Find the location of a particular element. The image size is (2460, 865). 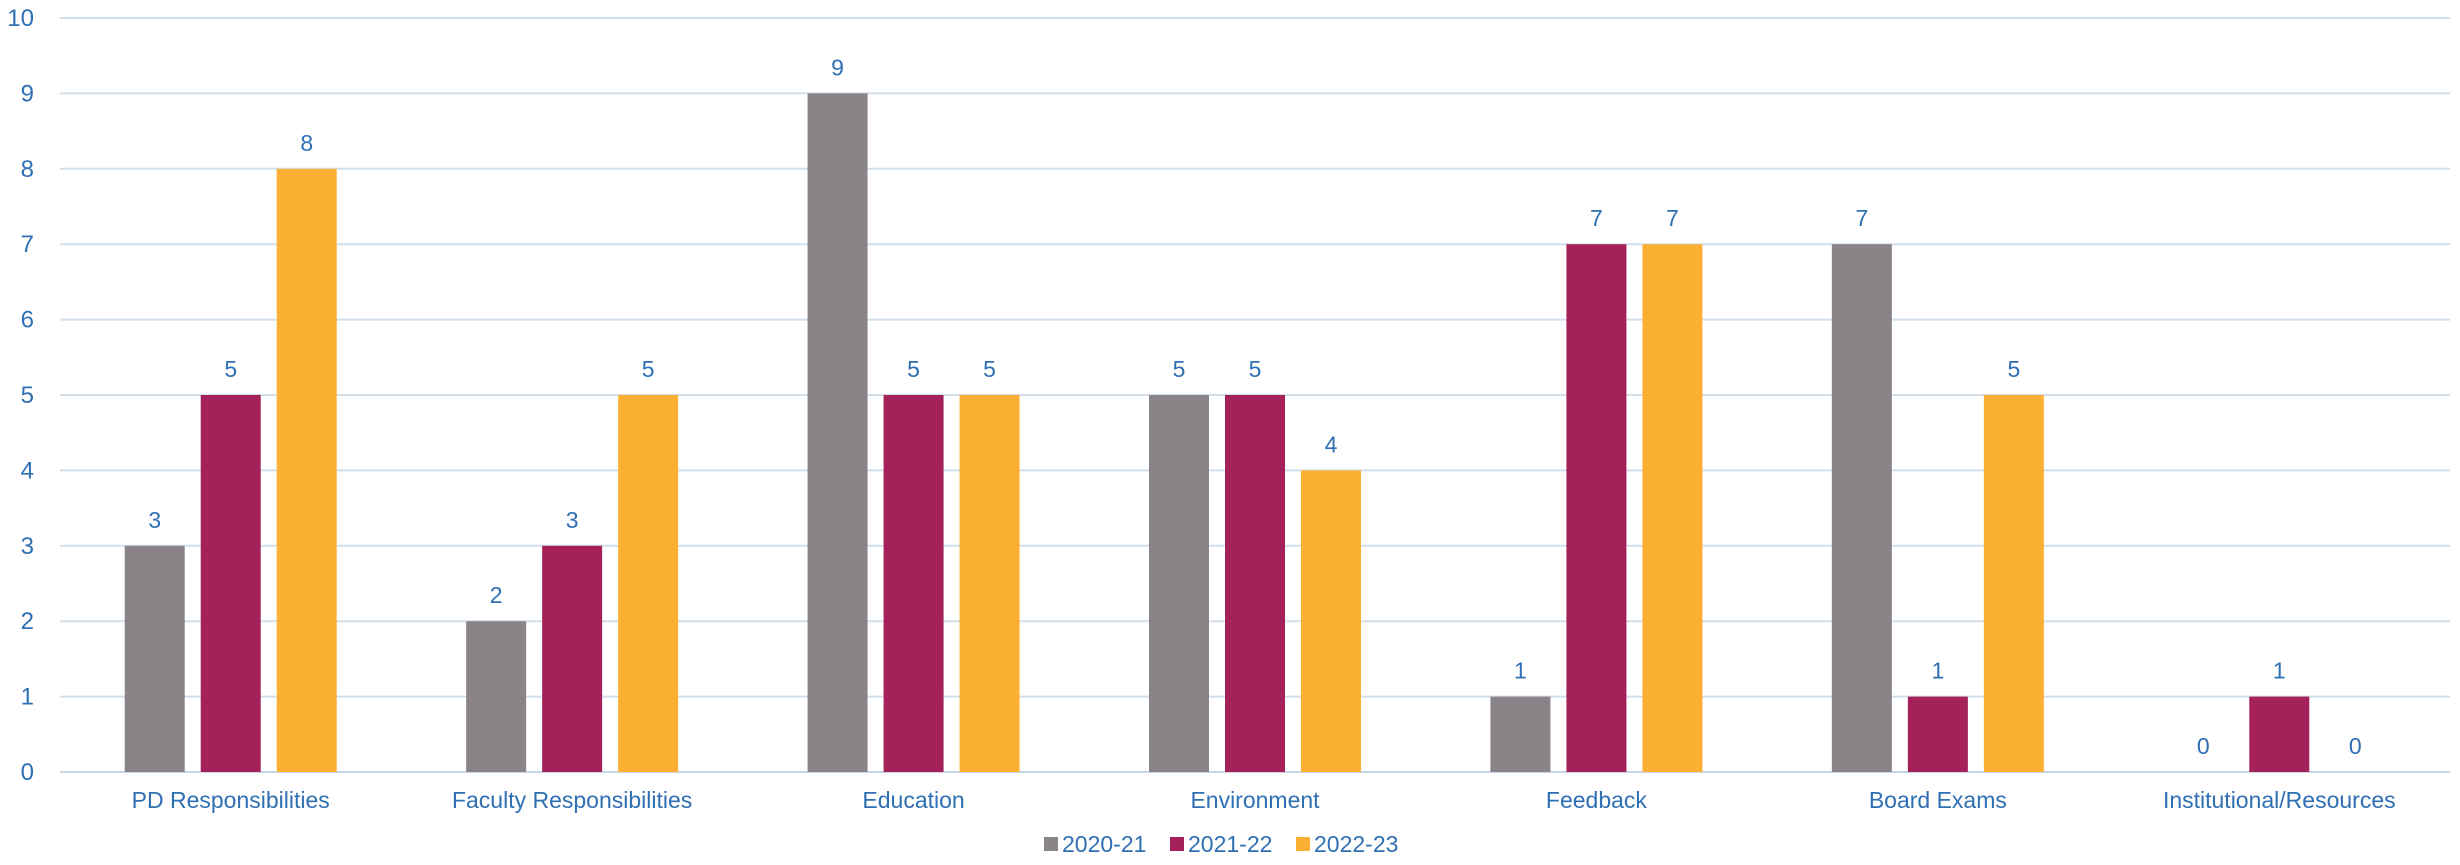

legend-label: 2020-21 is located at coordinates (1104, 844).